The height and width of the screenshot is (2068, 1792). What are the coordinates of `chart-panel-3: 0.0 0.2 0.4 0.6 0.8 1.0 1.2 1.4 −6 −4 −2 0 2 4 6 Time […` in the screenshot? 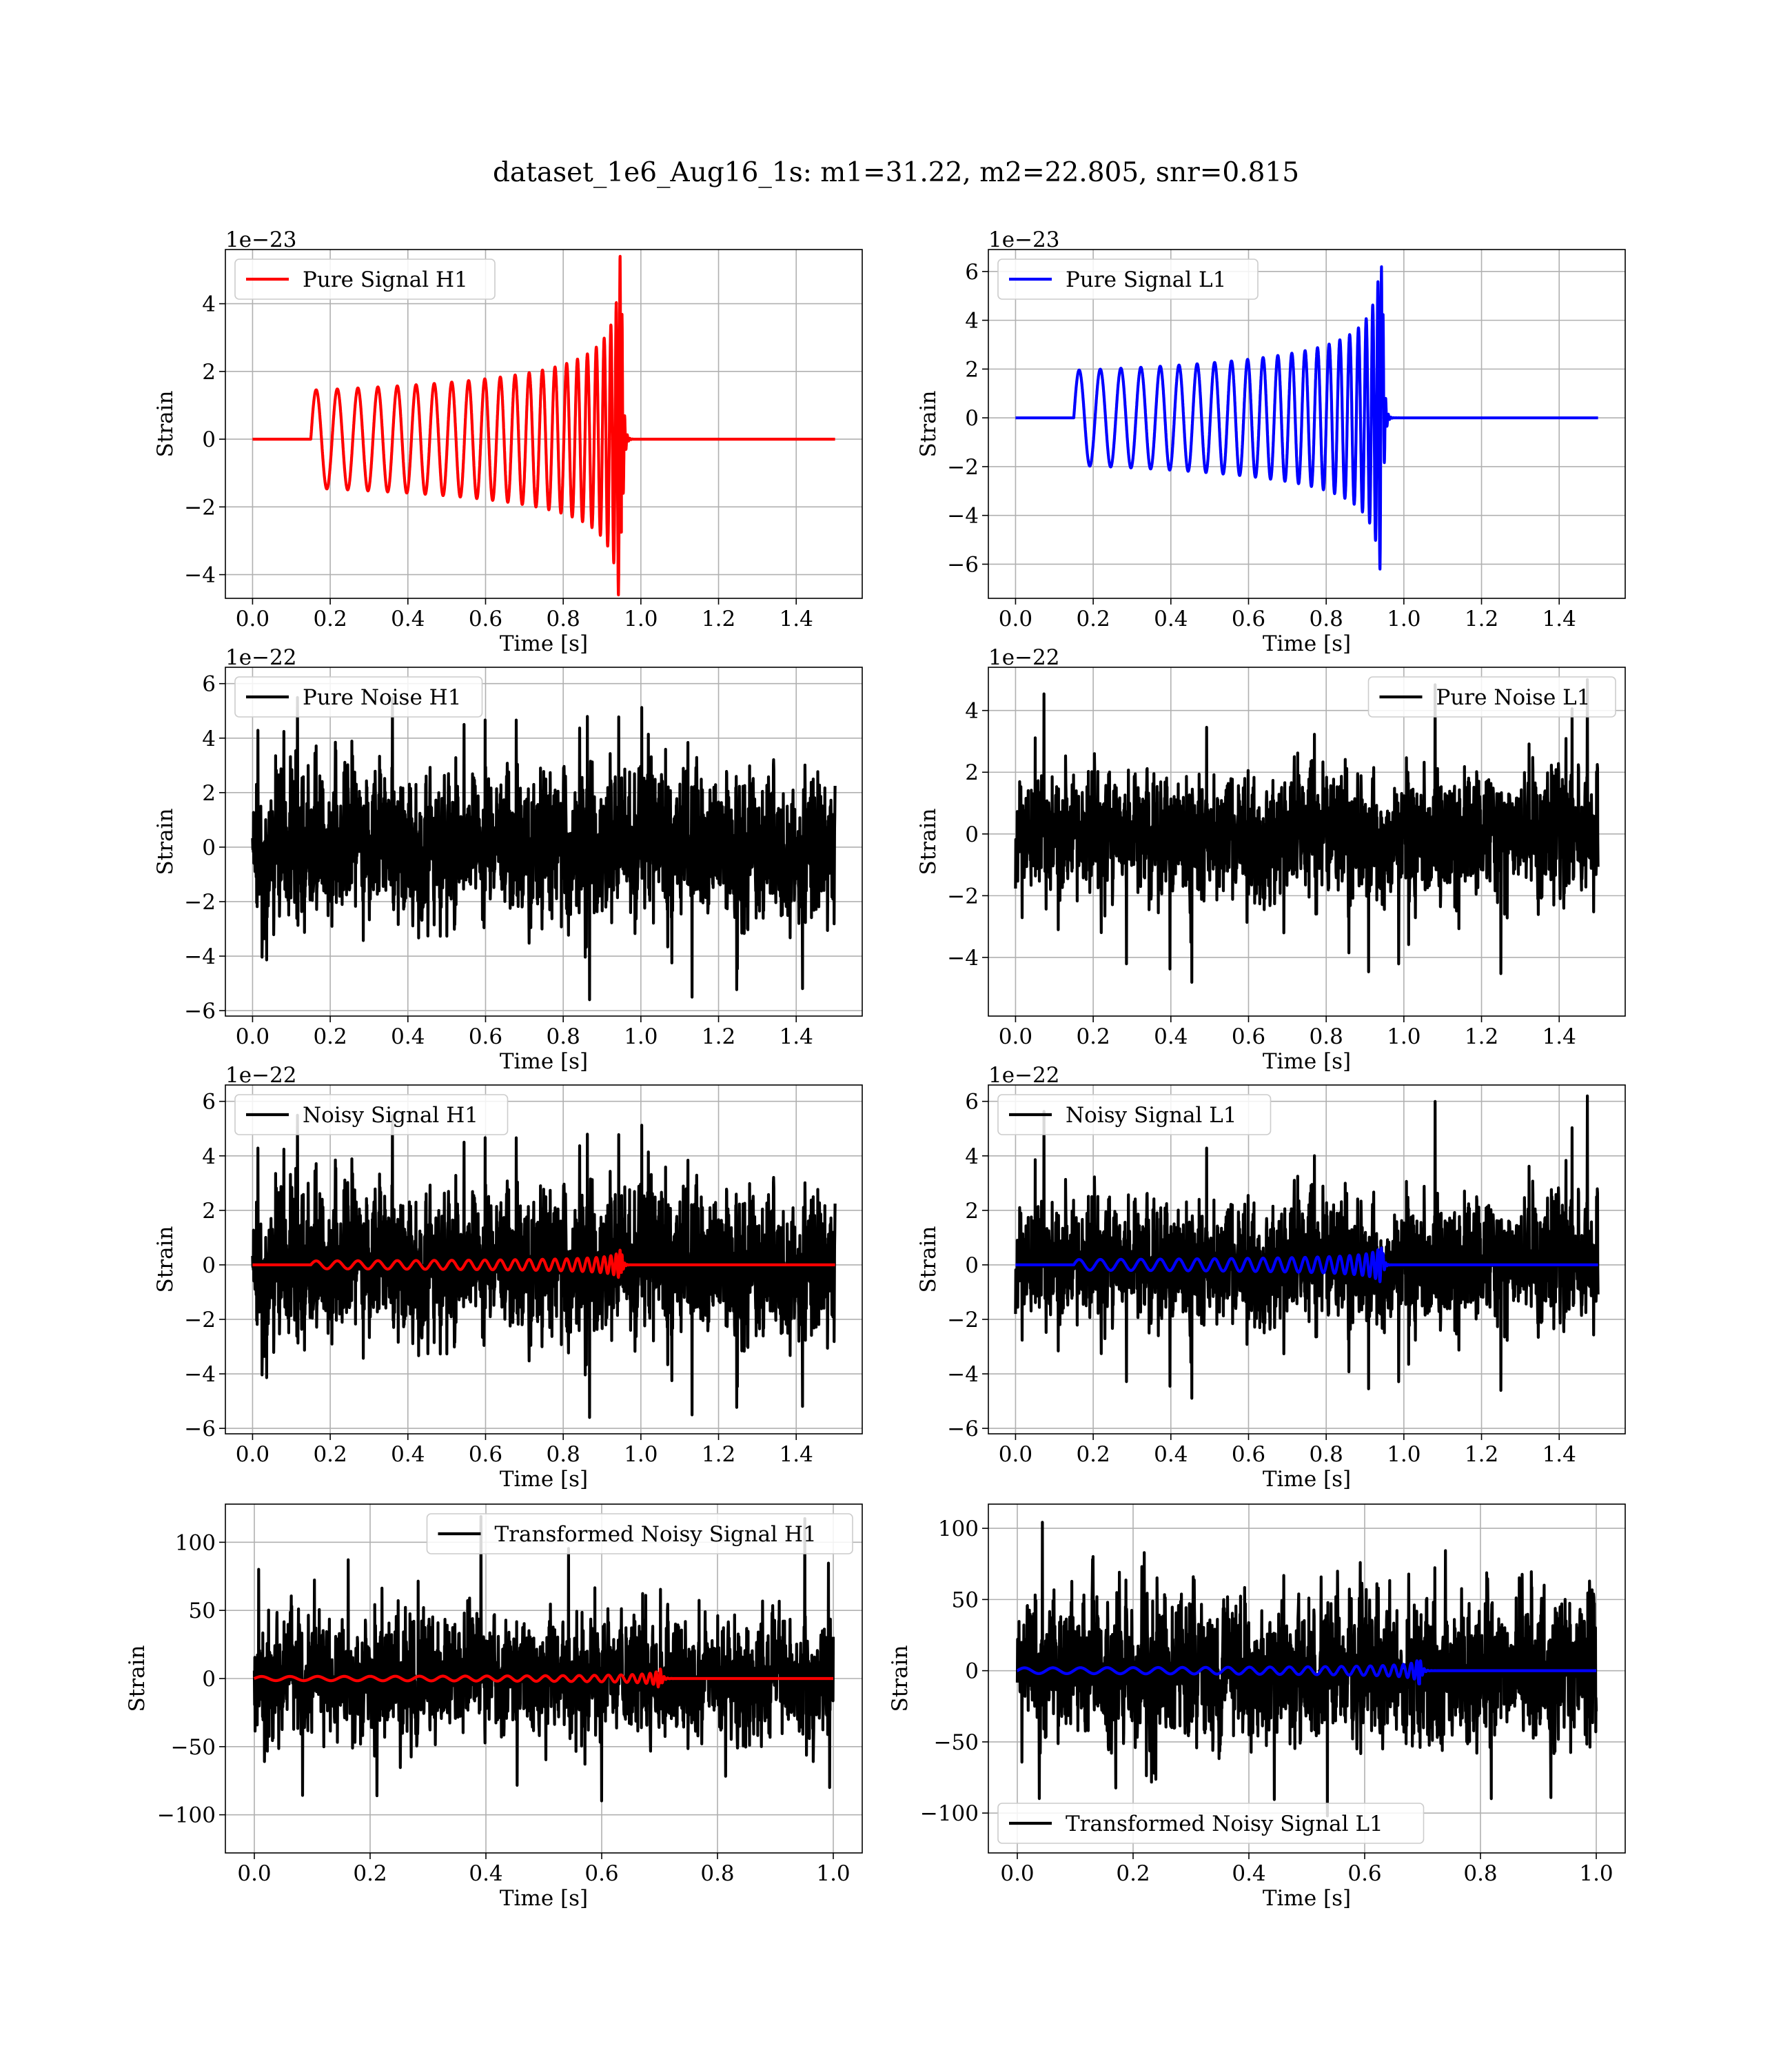 It's located at (508, 859).